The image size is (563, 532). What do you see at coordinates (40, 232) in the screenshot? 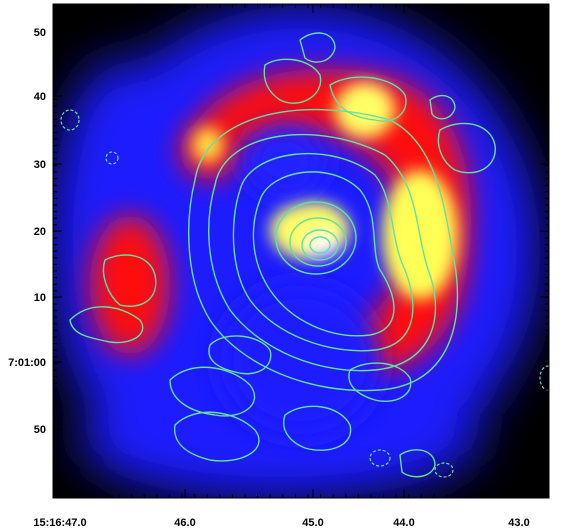
I see `dec-tick-label: 20` at bounding box center [40, 232].